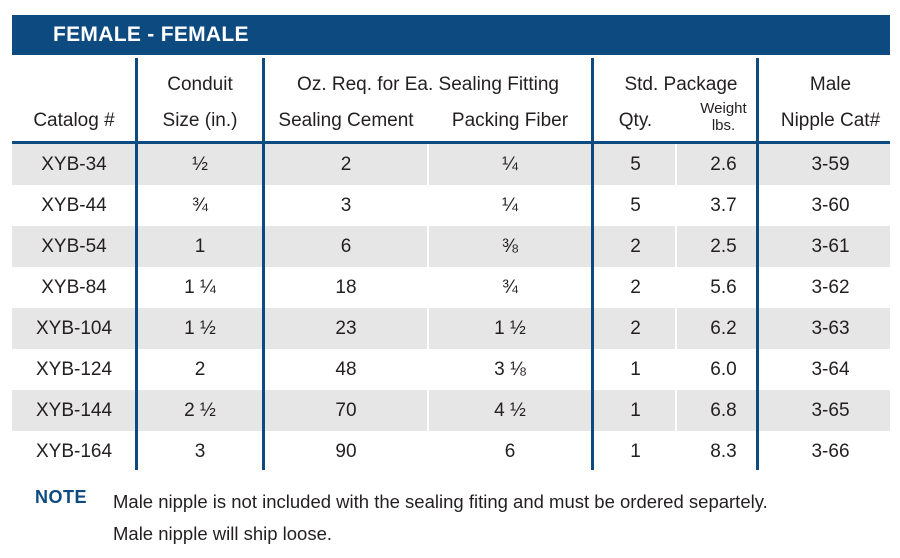 The width and height of the screenshot is (900, 558). Describe the element at coordinates (681, 84) in the screenshot. I see `header-std-package: Std. Package` at that location.